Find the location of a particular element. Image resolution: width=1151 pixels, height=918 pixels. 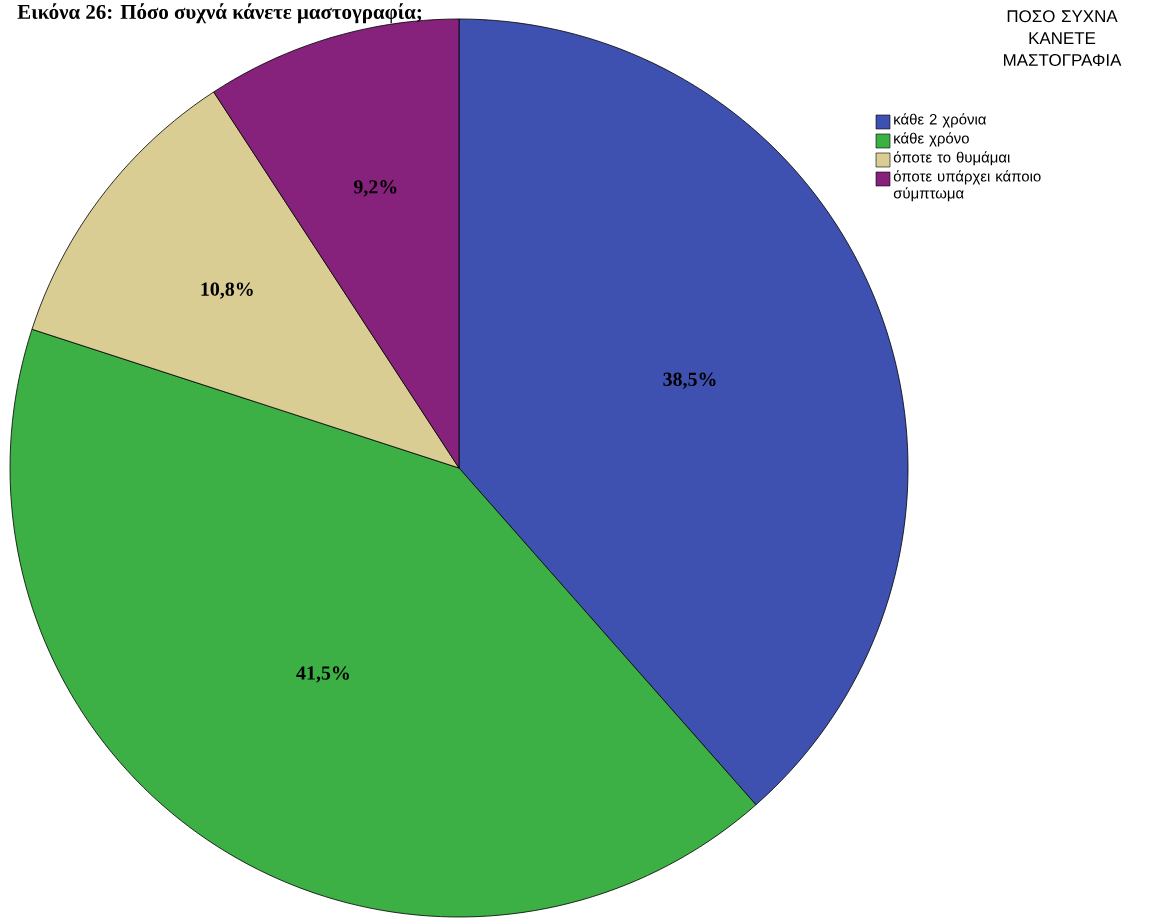

legend-label: κάθε χρόνο is located at coordinates (931, 139).